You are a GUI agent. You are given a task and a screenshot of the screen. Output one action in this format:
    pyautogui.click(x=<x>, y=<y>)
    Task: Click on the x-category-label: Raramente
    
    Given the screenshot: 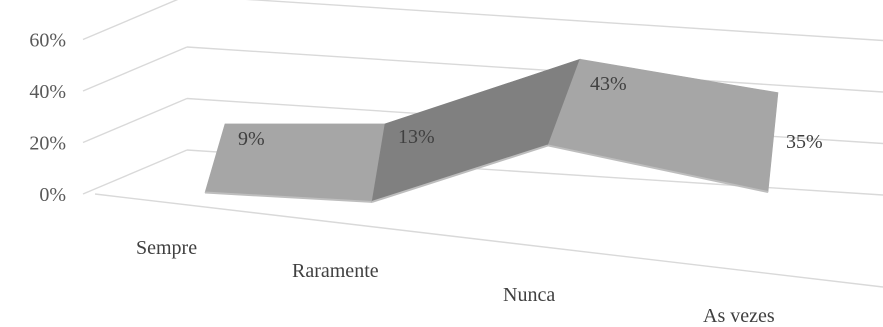 What is the action you would take?
    pyautogui.click(x=335, y=271)
    